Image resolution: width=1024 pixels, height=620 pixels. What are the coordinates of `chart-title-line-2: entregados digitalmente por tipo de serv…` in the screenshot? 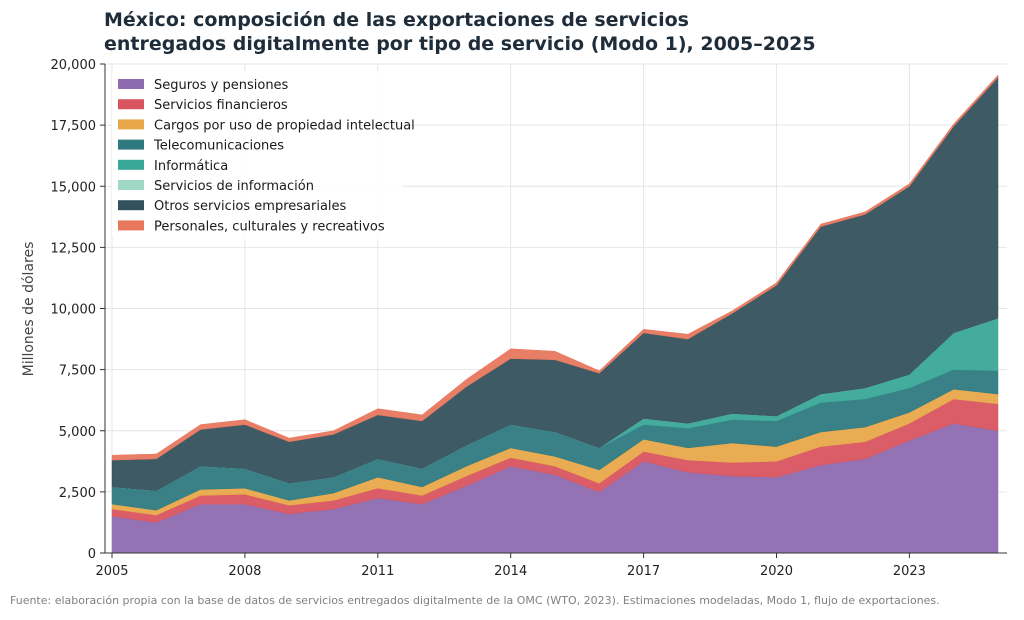 It's located at (460, 44).